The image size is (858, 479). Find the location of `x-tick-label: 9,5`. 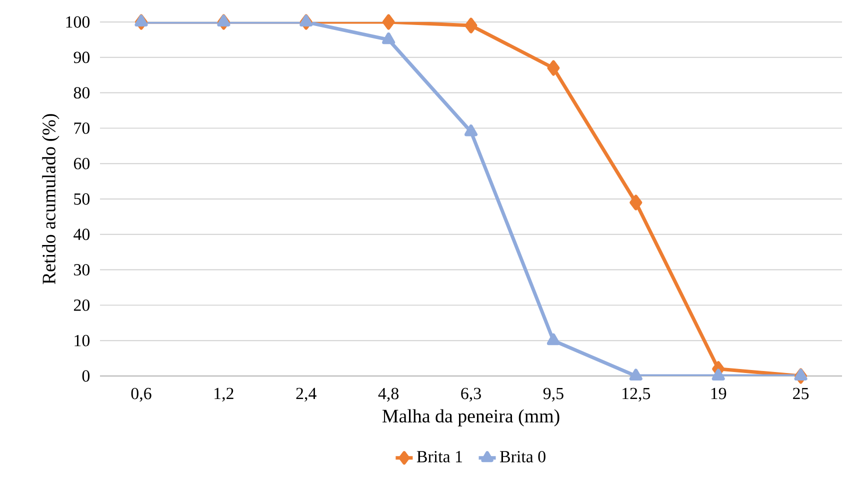

x-tick-label: 9,5 is located at coordinates (553, 395).